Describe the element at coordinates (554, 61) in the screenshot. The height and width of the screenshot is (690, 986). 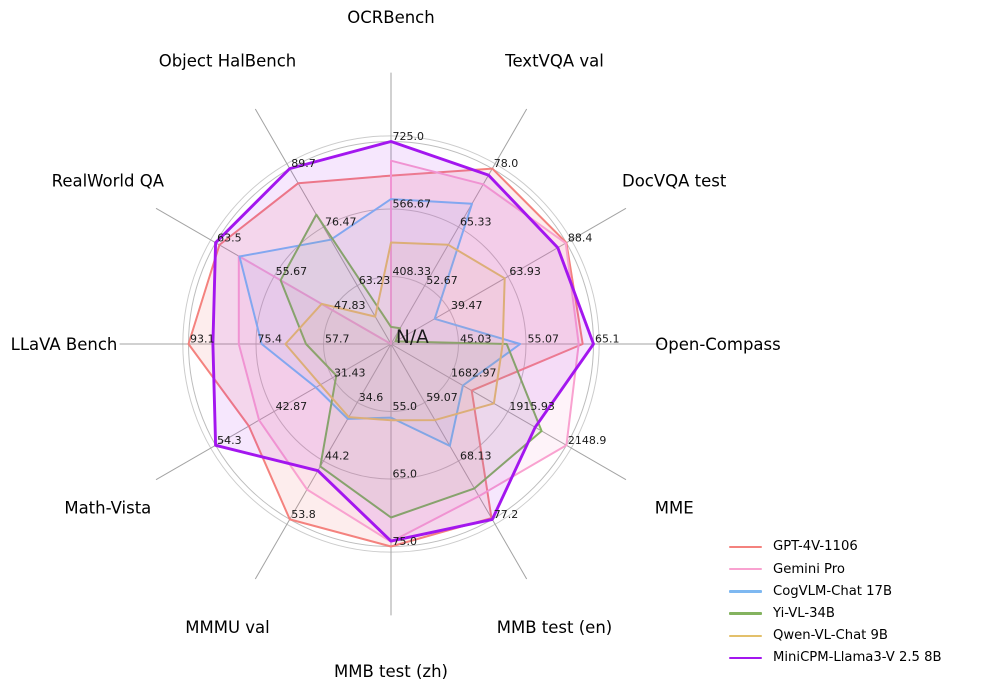
I see `axis-title: TextVQA val` at that location.